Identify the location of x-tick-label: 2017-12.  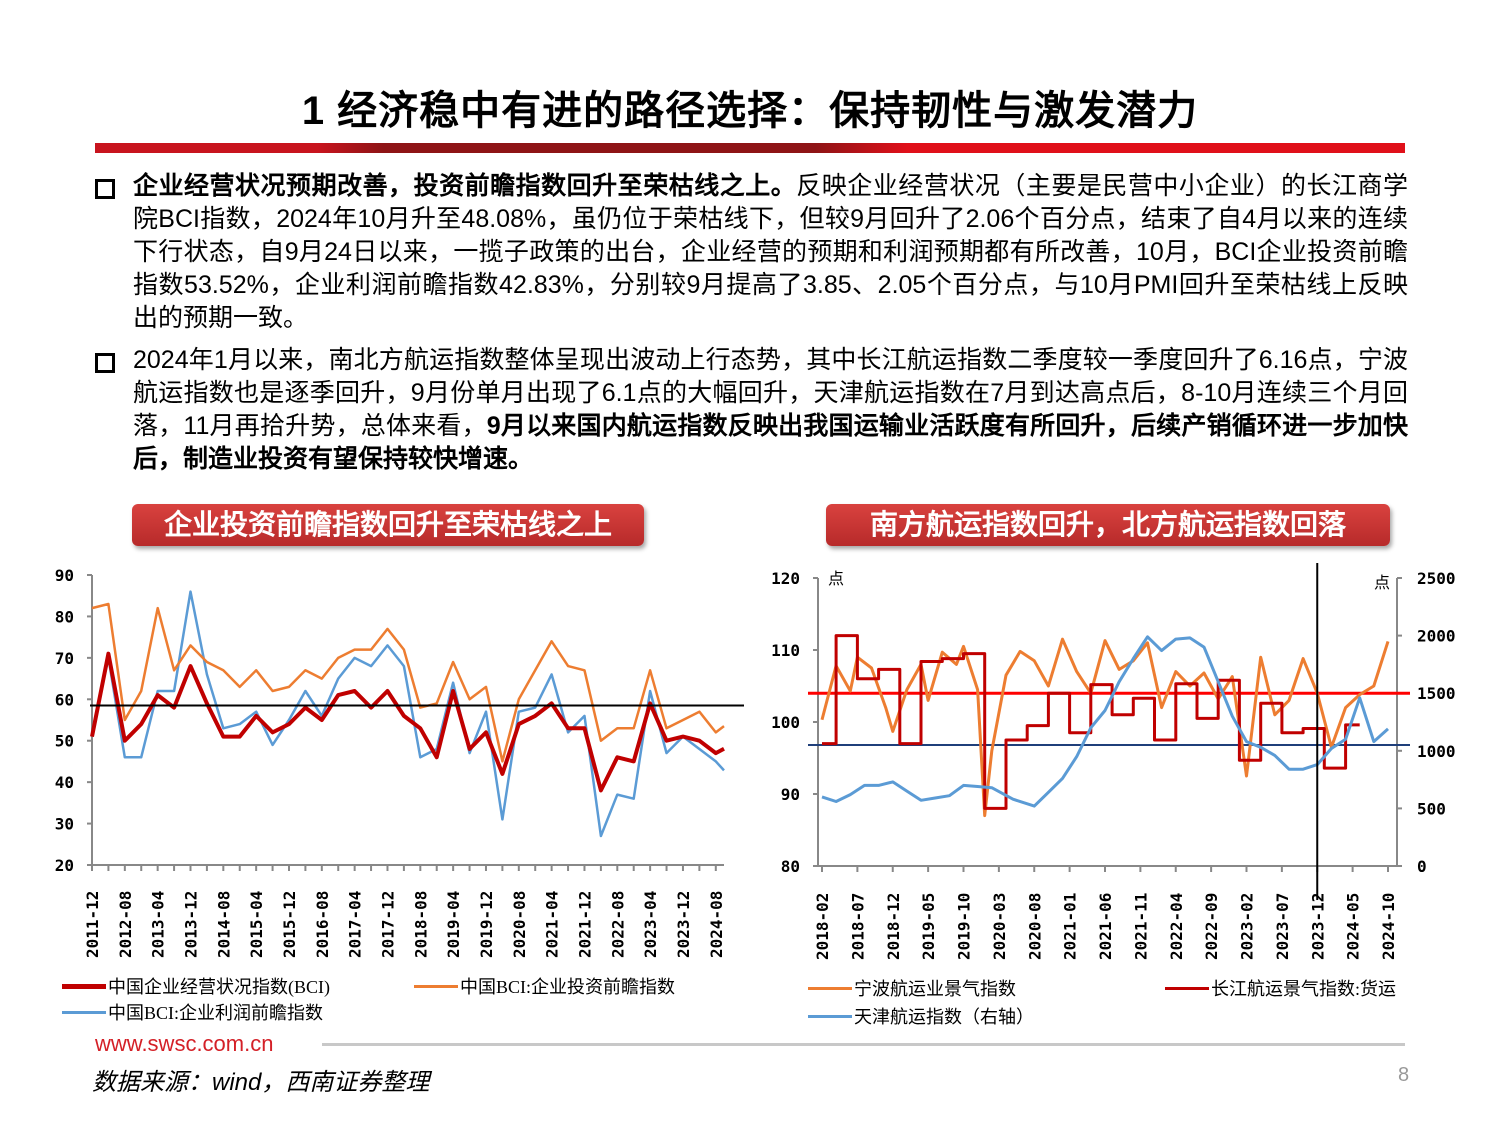
(387, 924).